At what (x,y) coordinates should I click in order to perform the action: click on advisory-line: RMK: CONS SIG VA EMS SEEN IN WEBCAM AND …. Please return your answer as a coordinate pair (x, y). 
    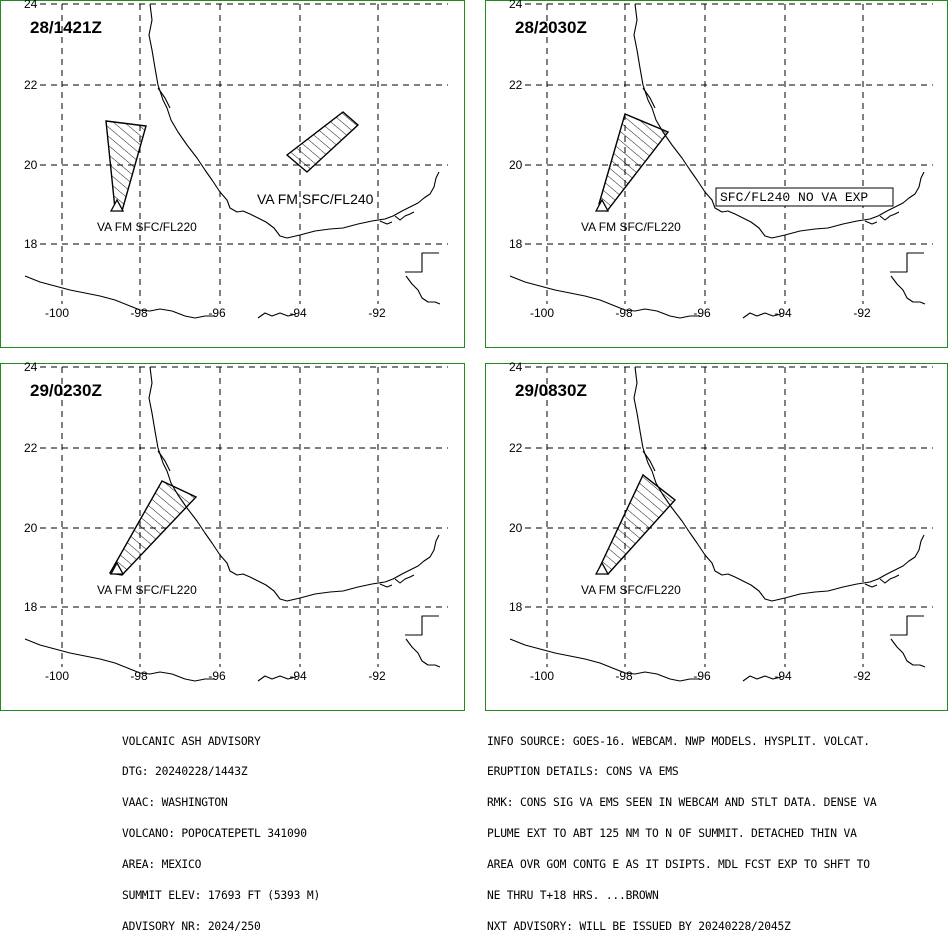
    Looking at the image, I should click on (682, 803).